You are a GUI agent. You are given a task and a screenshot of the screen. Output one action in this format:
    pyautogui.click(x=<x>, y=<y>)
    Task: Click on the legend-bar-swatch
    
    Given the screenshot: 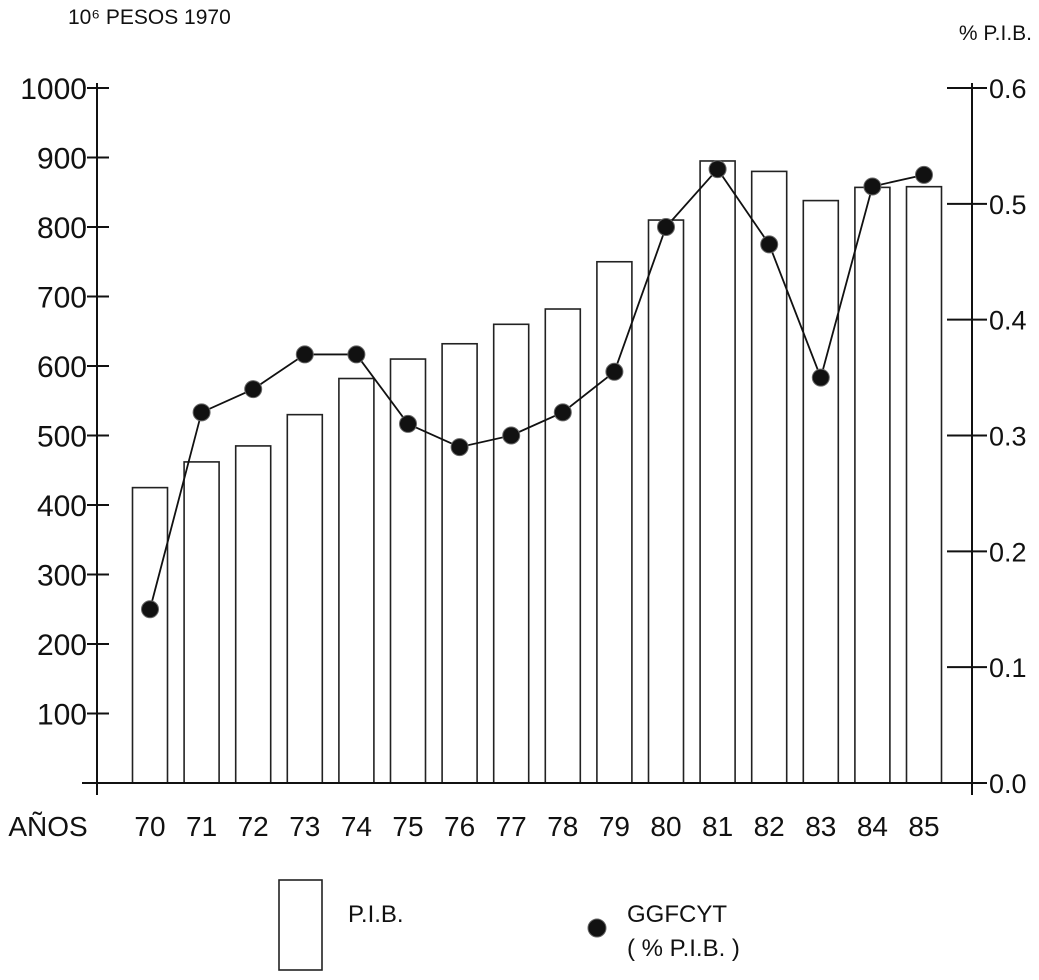 What is the action you would take?
    pyautogui.click(x=300, y=925)
    